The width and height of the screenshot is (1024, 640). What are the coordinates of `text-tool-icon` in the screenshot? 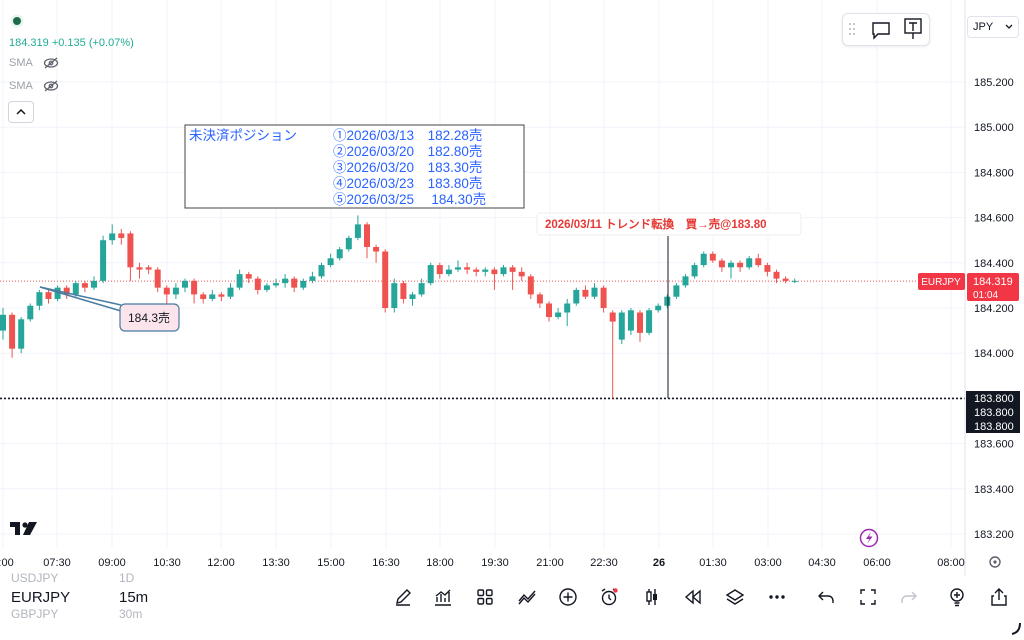 It's located at (913, 29).